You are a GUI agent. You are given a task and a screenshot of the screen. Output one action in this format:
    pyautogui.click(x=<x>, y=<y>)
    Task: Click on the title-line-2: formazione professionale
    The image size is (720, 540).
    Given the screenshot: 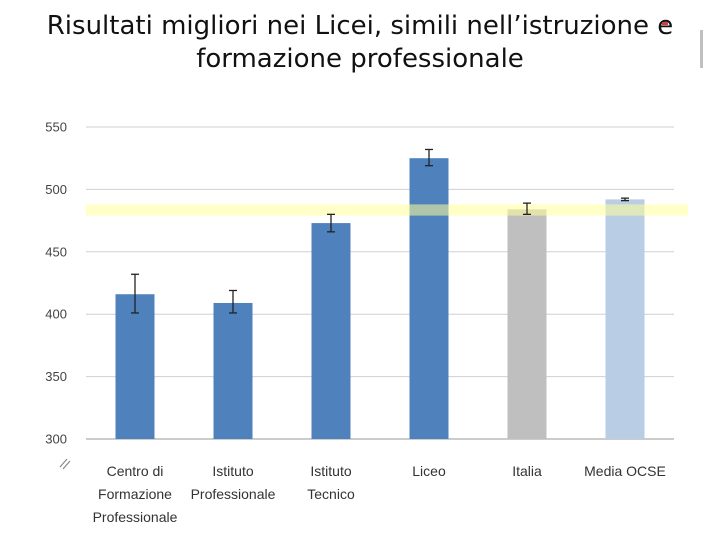 What is the action you would take?
    pyautogui.click(x=360, y=59)
    